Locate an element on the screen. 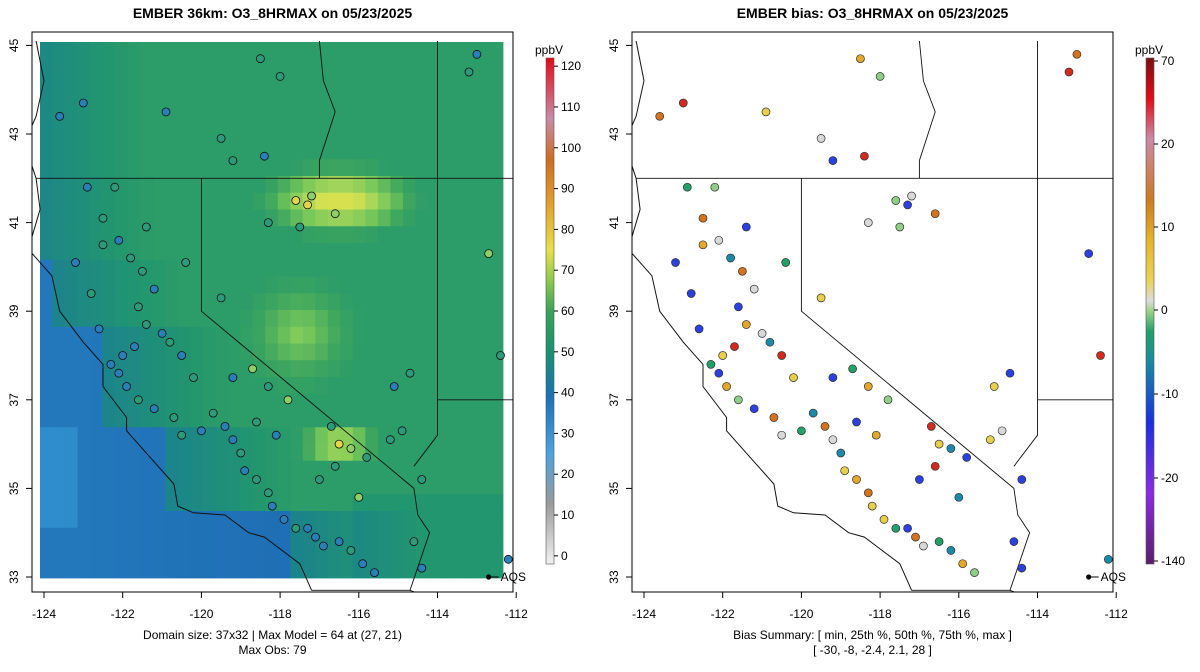 The width and height of the screenshot is (1200, 672). y-tick-label: 43 is located at coordinates (614, 134).